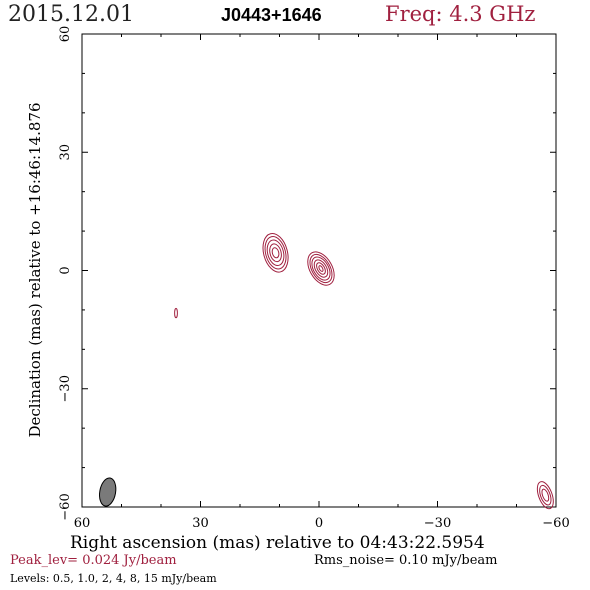  Describe the element at coordinates (65, 270) in the screenshot. I see `y-tick-label: 0` at that location.